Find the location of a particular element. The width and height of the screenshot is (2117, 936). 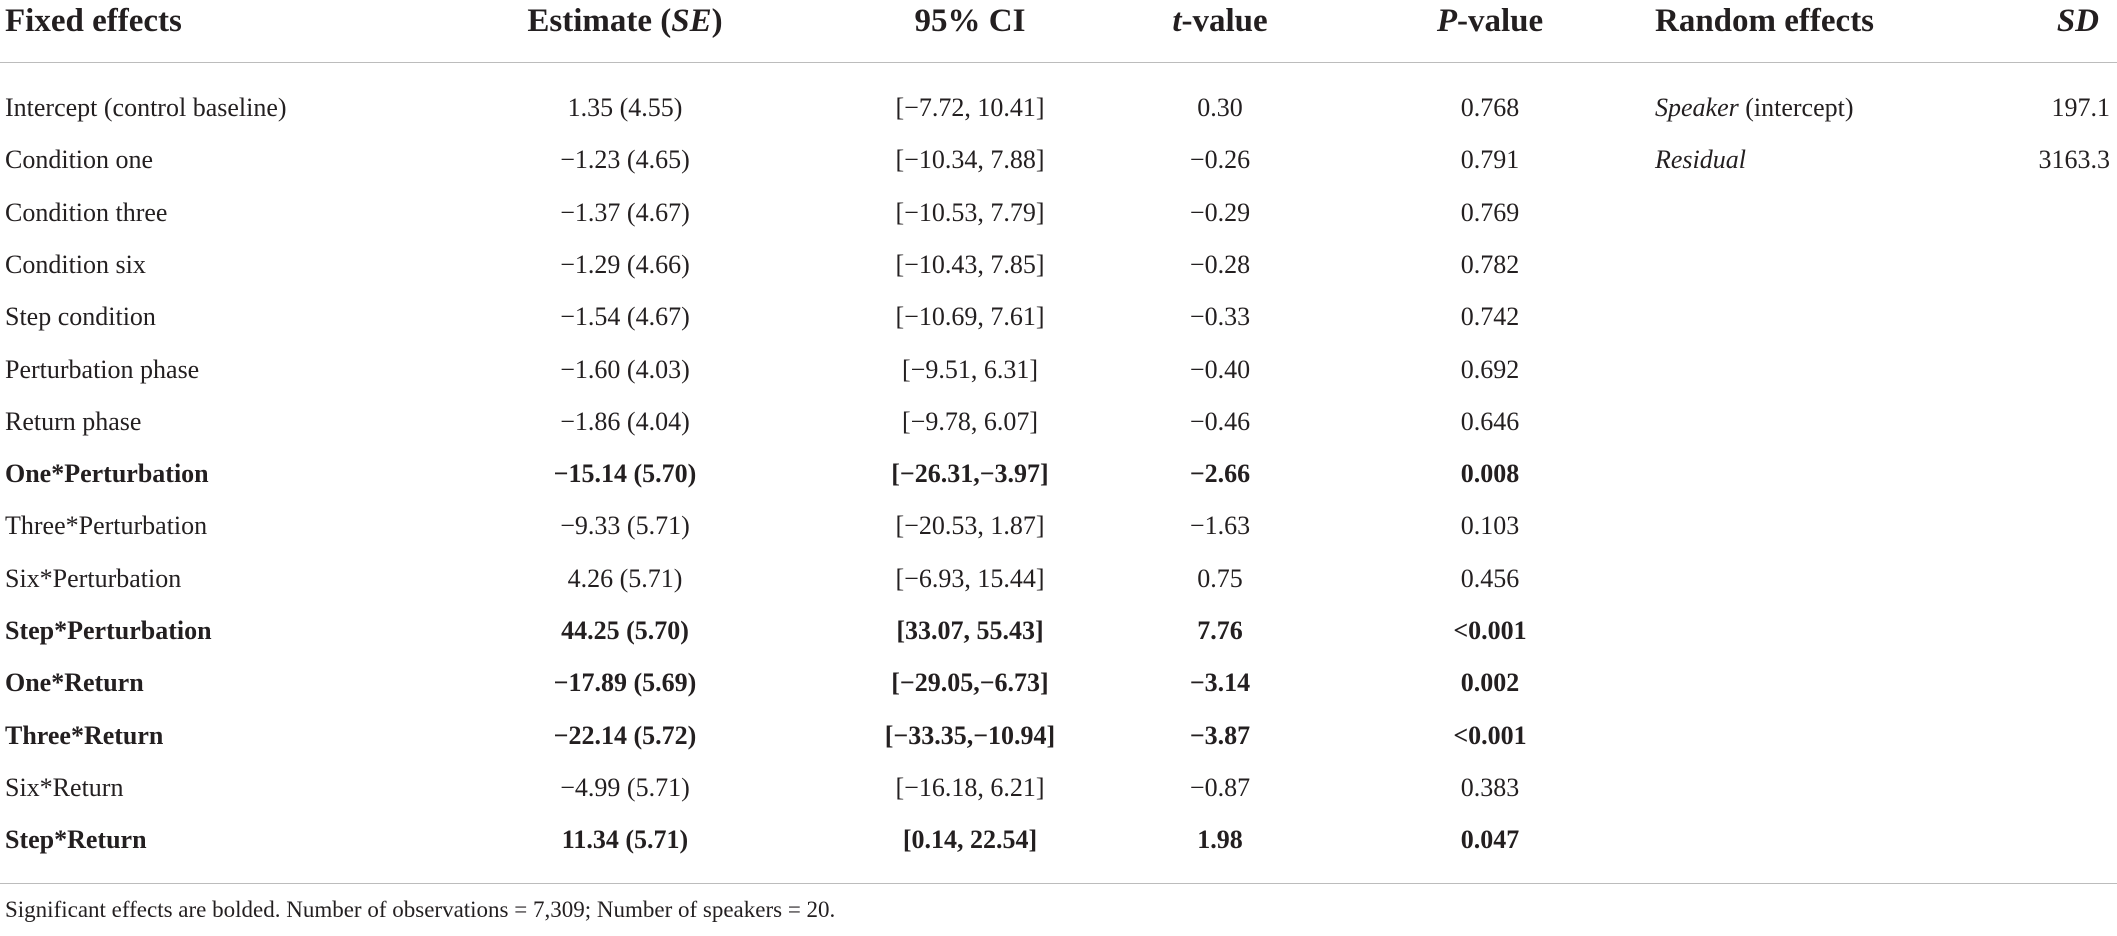

row-label: One*Return is located at coordinates (74, 683).